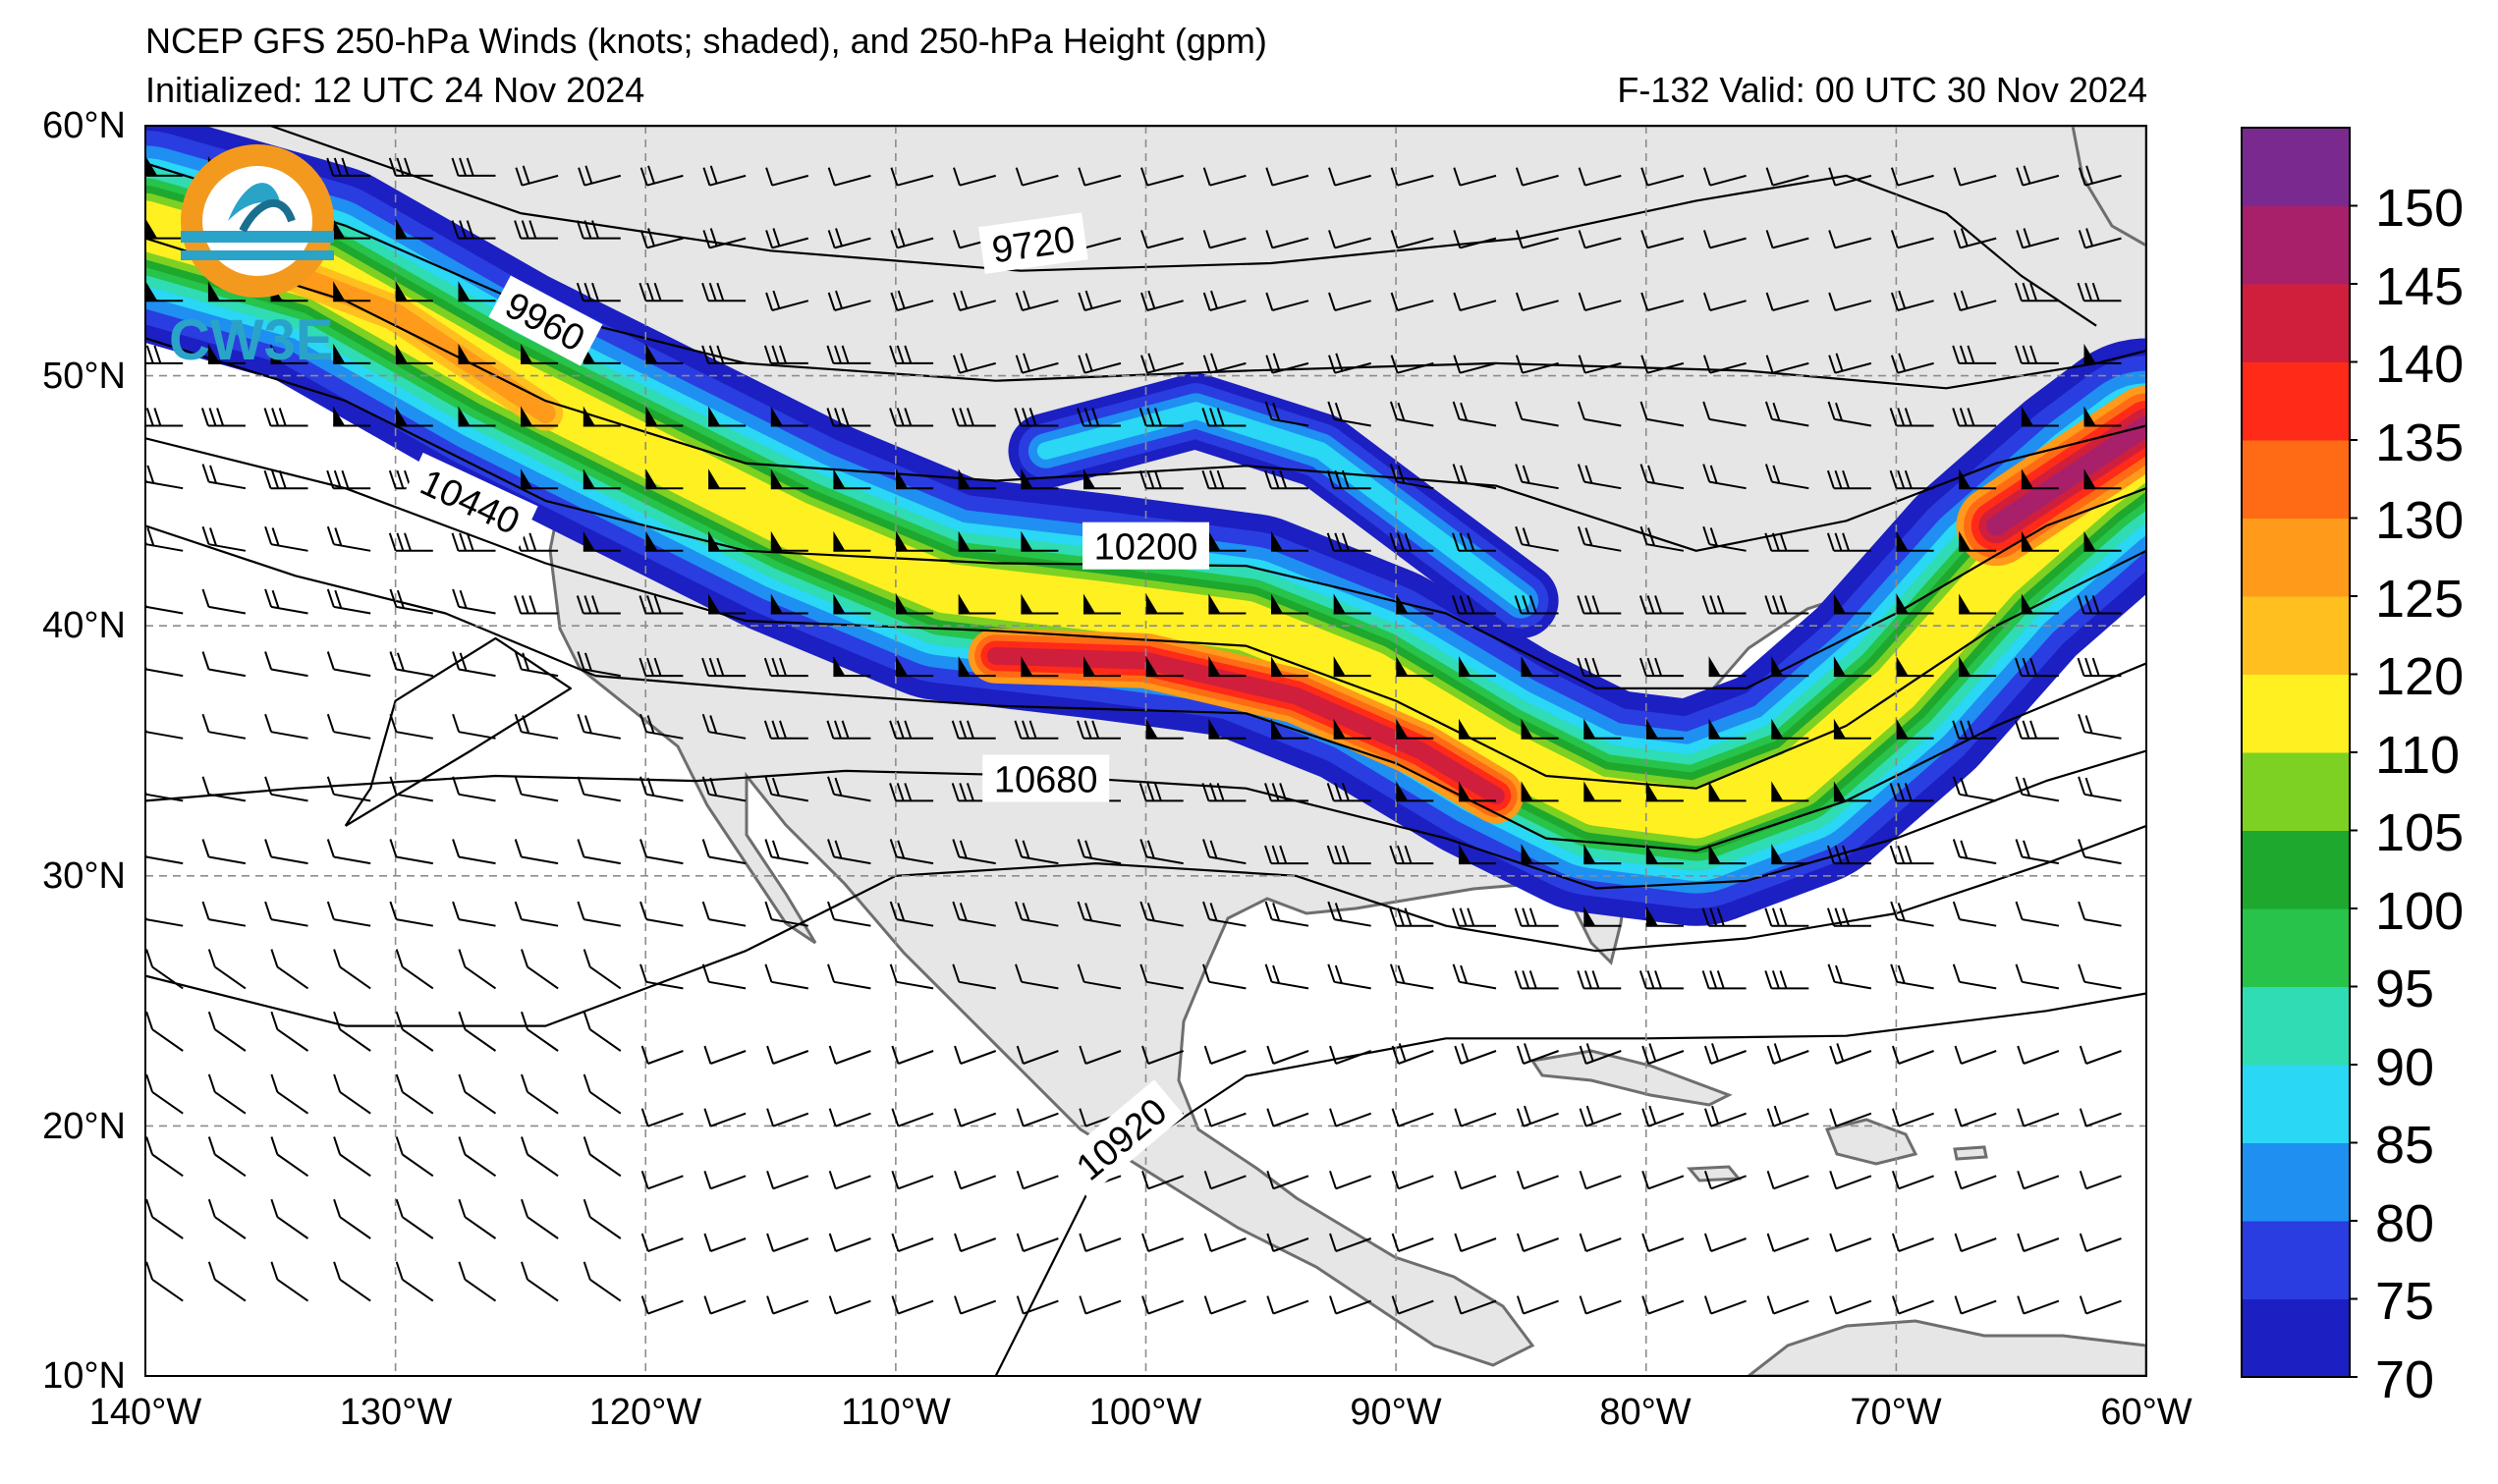 The width and height of the screenshot is (2498, 1484). Describe the element at coordinates (2420, 286) in the screenshot. I see `colorbar-label-145: 145` at that location.